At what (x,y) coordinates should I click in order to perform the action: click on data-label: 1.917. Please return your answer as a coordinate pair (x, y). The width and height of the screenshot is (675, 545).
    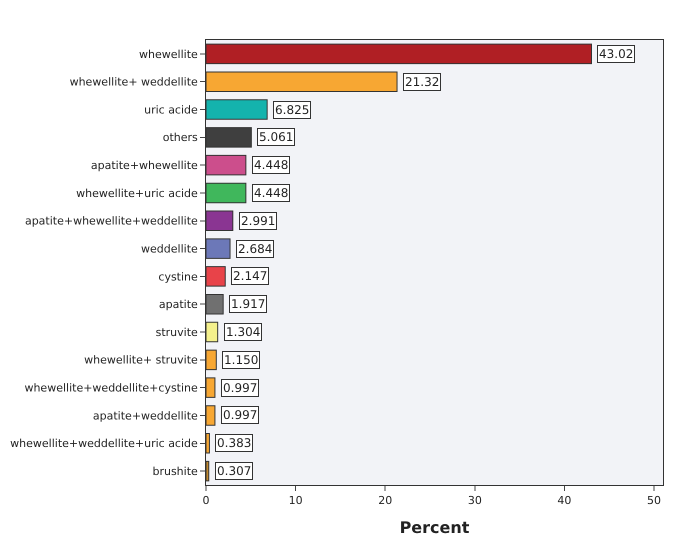
    Looking at the image, I should click on (248, 304).